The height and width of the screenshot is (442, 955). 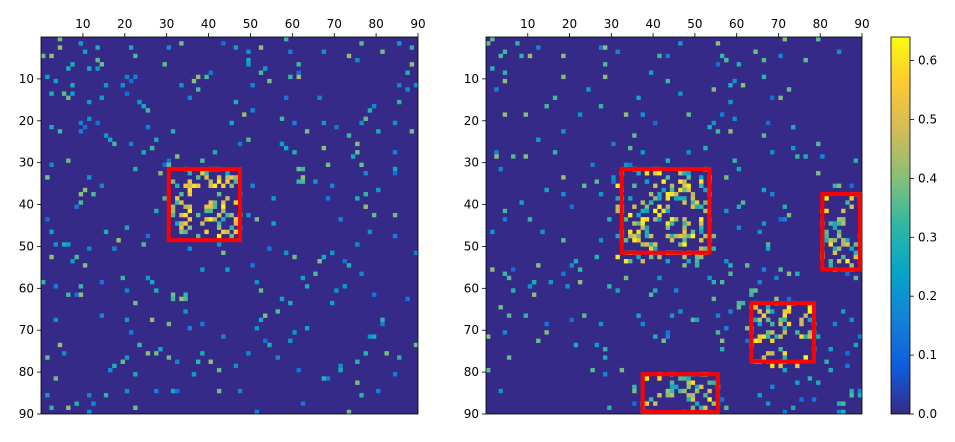 I want to click on x-tick-label: 90, so click(x=861, y=24).